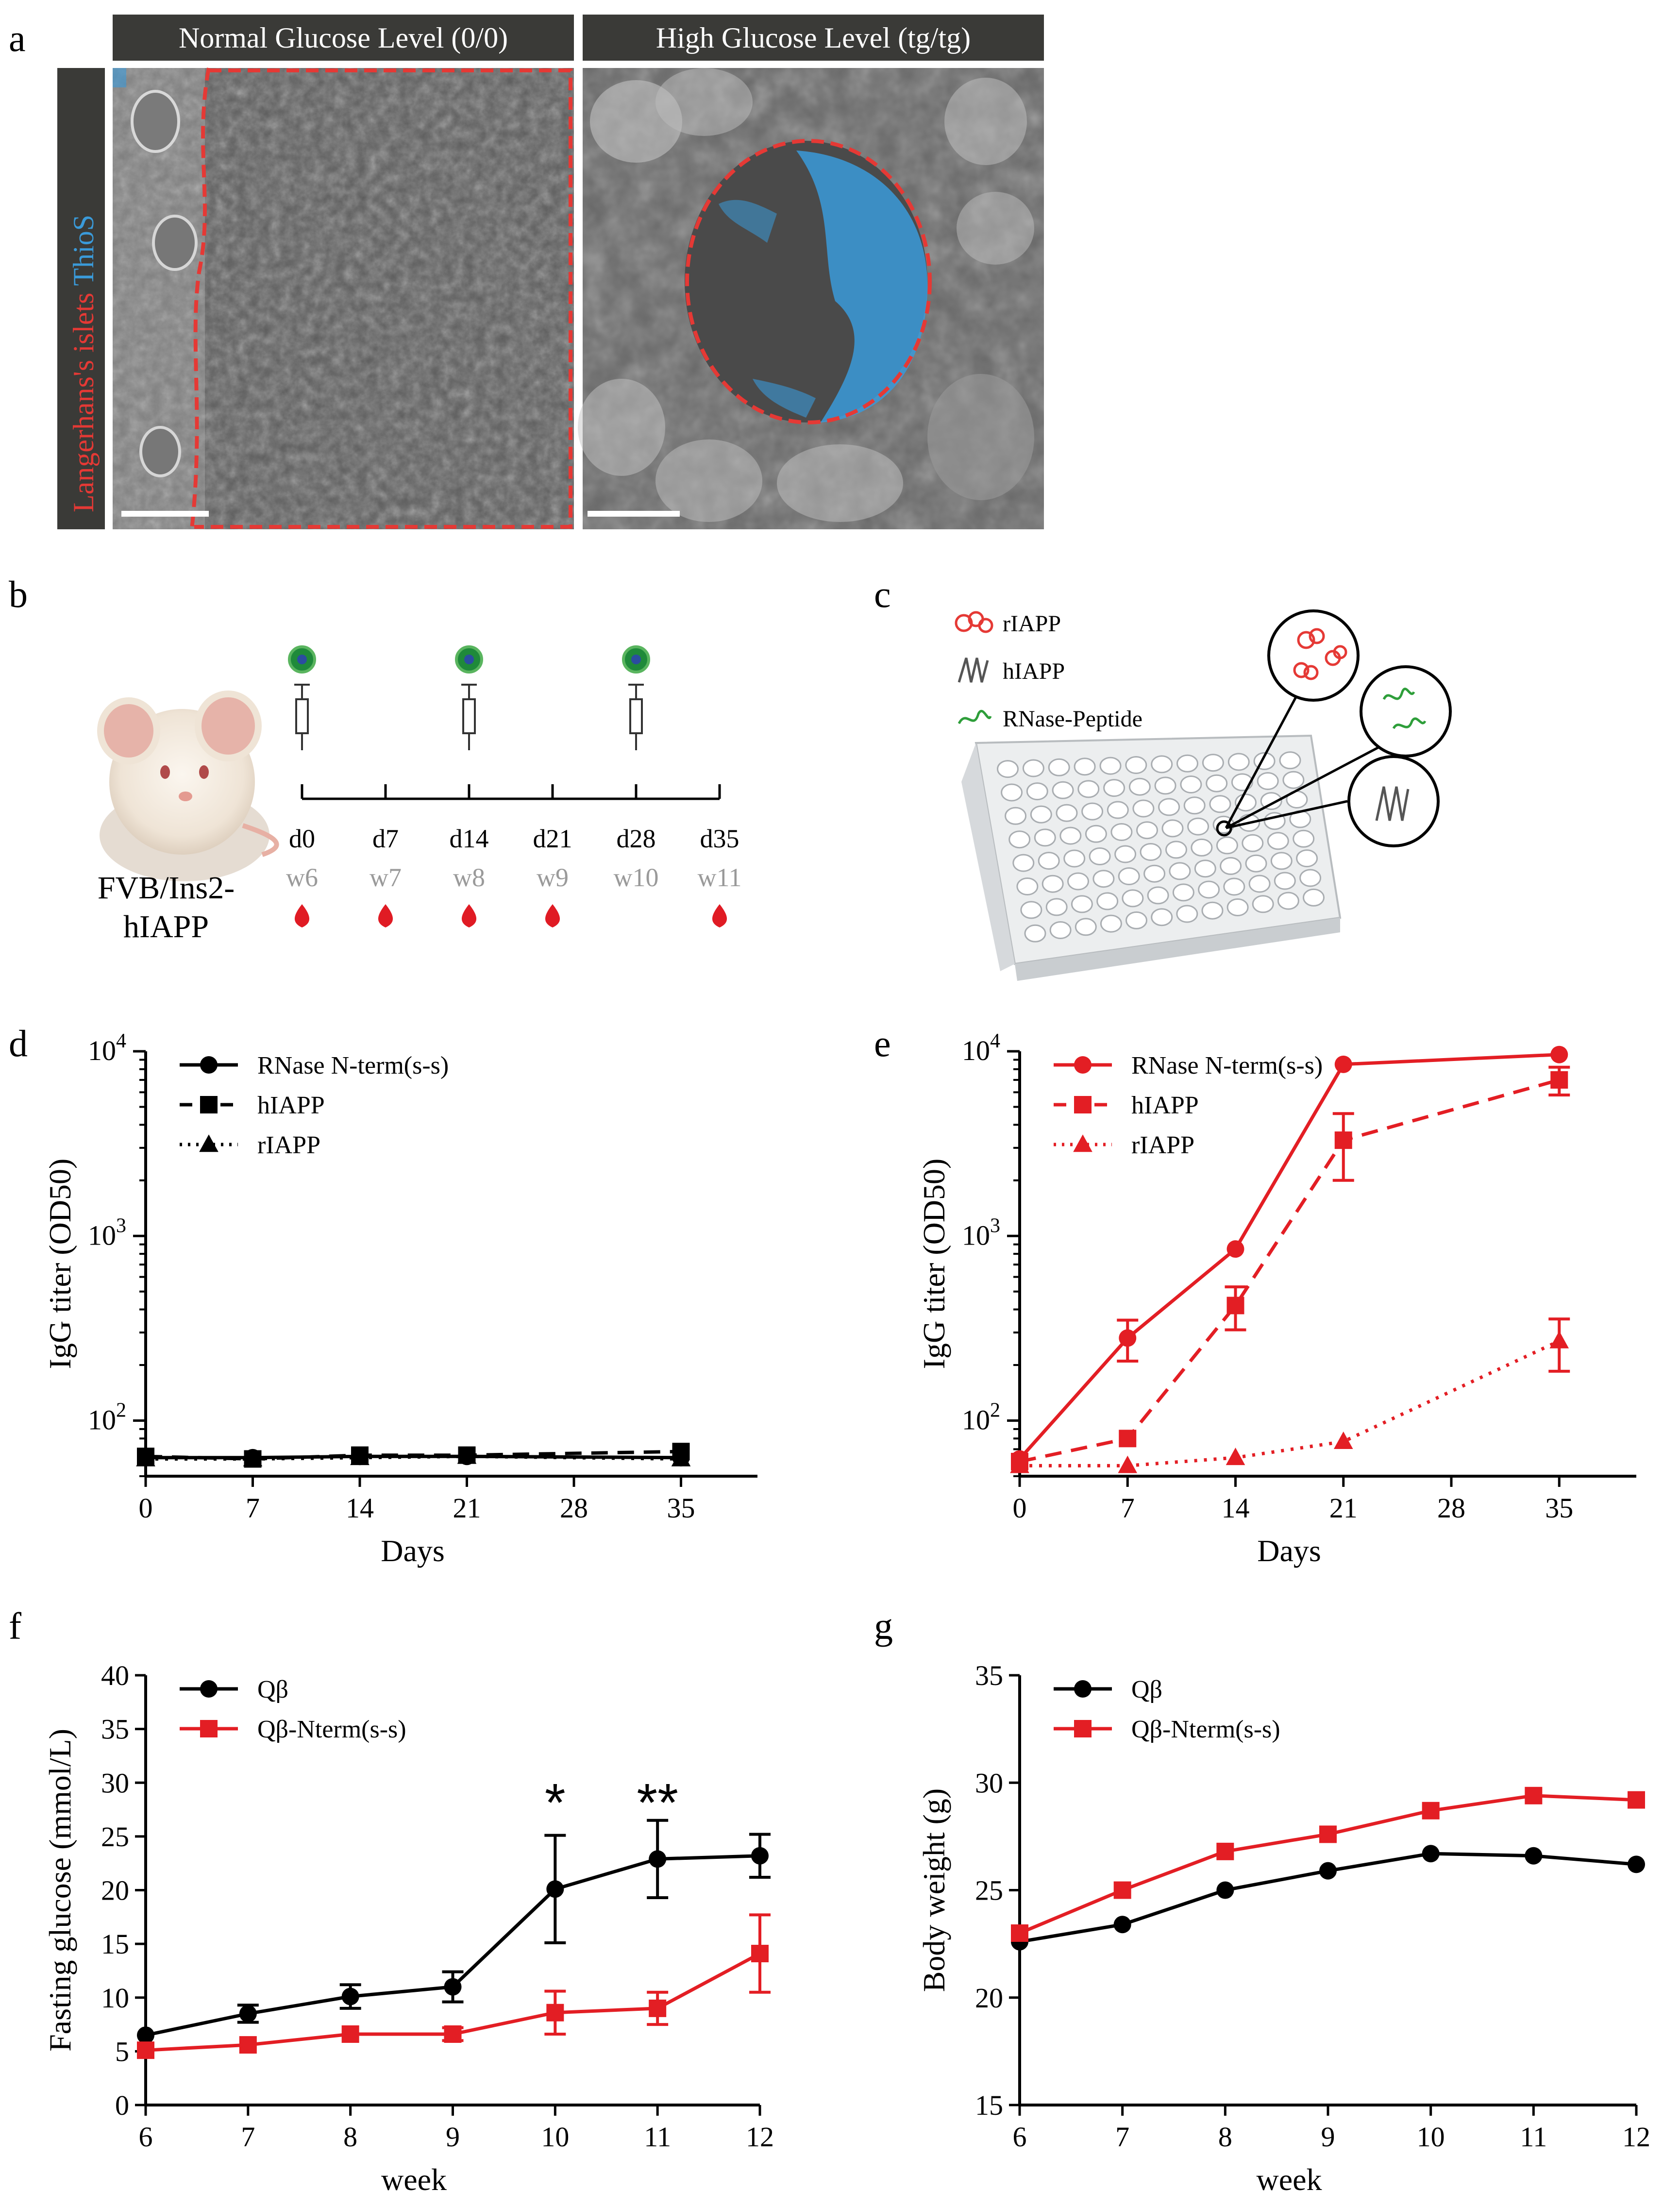 This screenshot has width=1680, height=2207. Describe the element at coordinates (1328, 2137) in the screenshot. I see `x-tick-label: 9` at that location.